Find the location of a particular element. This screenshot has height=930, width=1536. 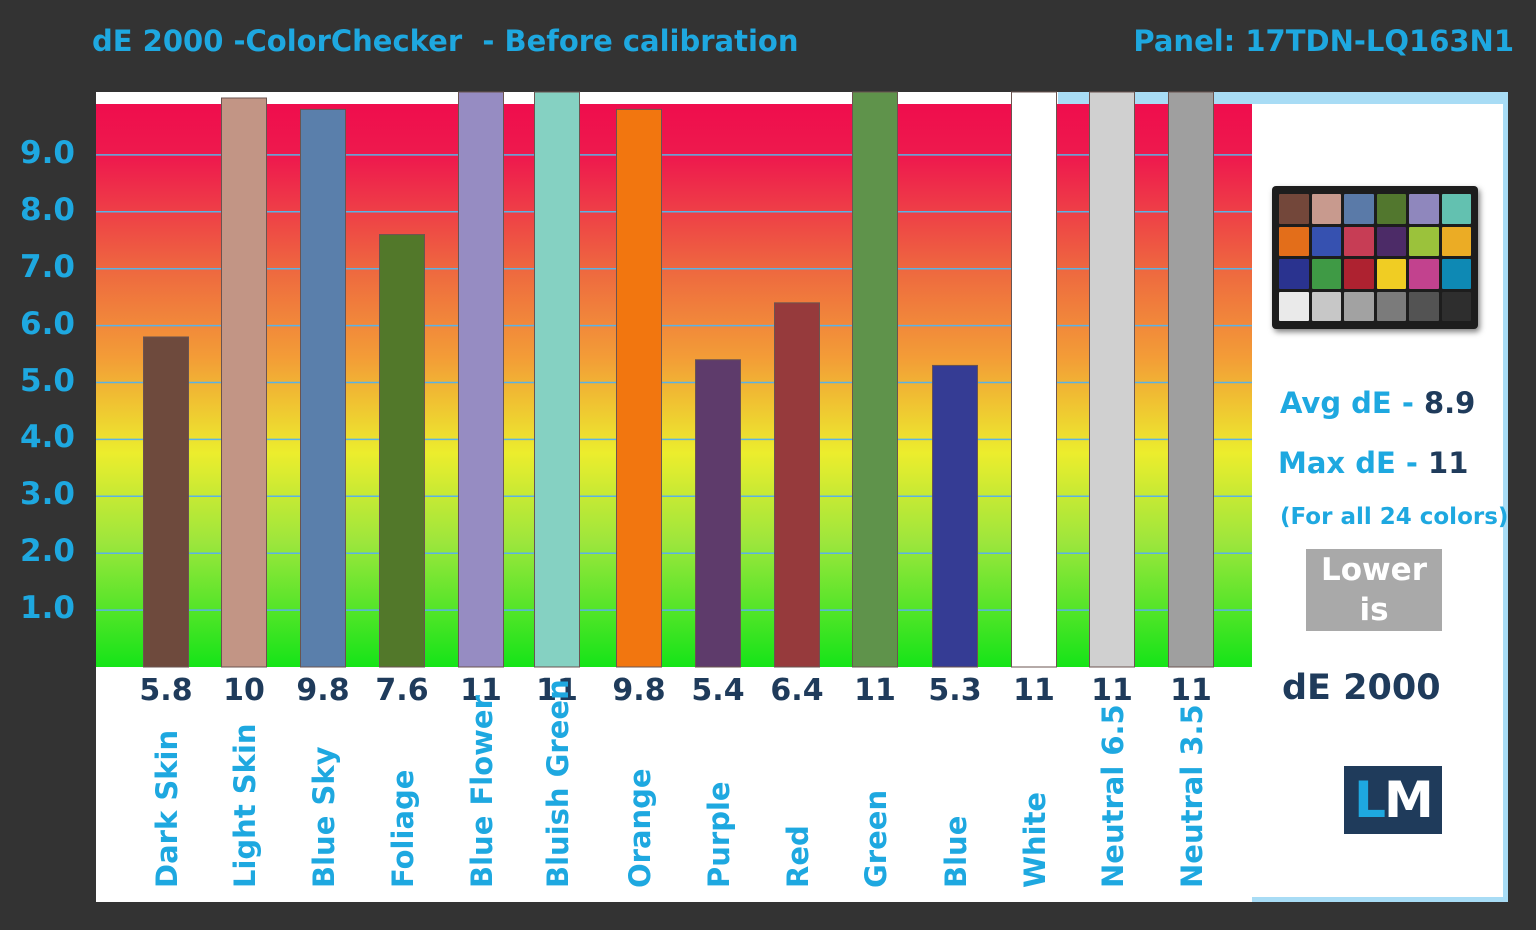

bar-orange is located at coordinates (639, 388).